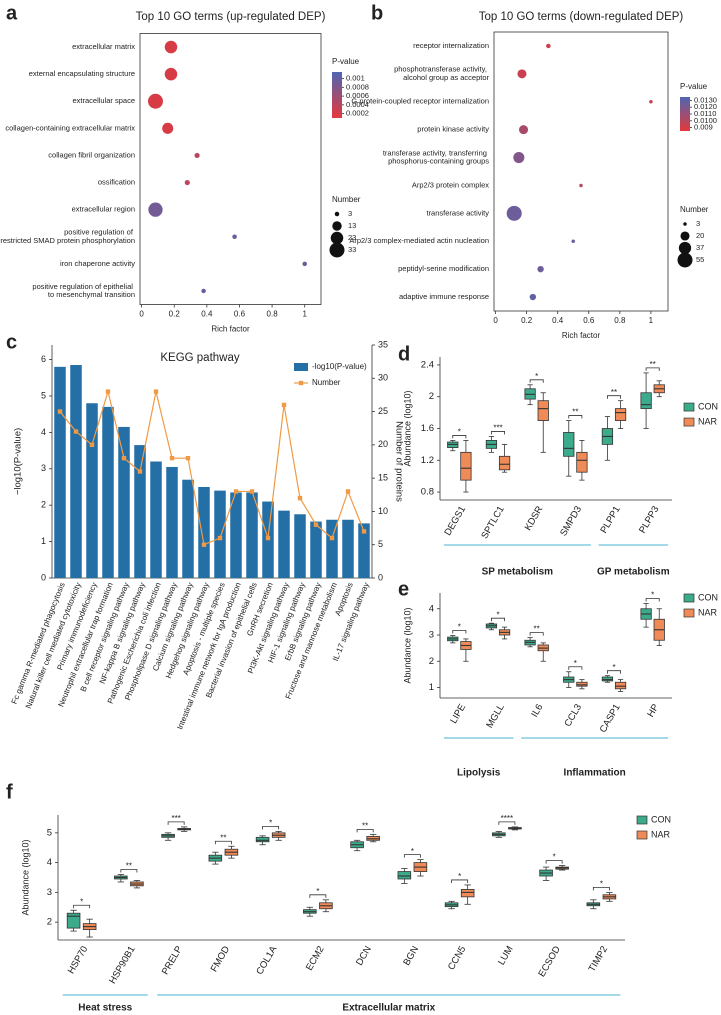  I want to click on y-tick-label: 1.6, so click(427, 428).